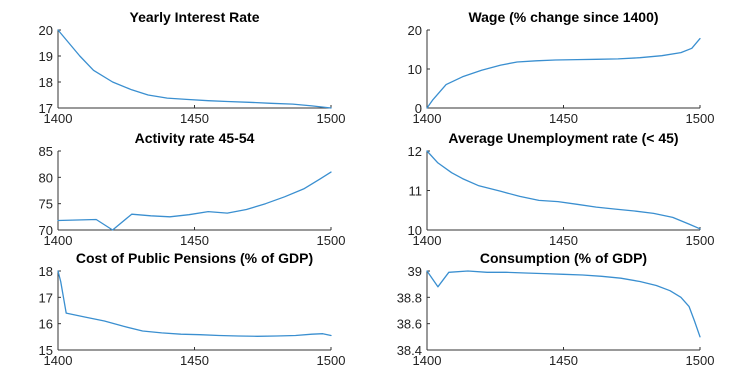 The image size is (745, 368). Describe the element at coordinates (46, 151) in the screenshot. I see `y-tick-label: 85` at that location.